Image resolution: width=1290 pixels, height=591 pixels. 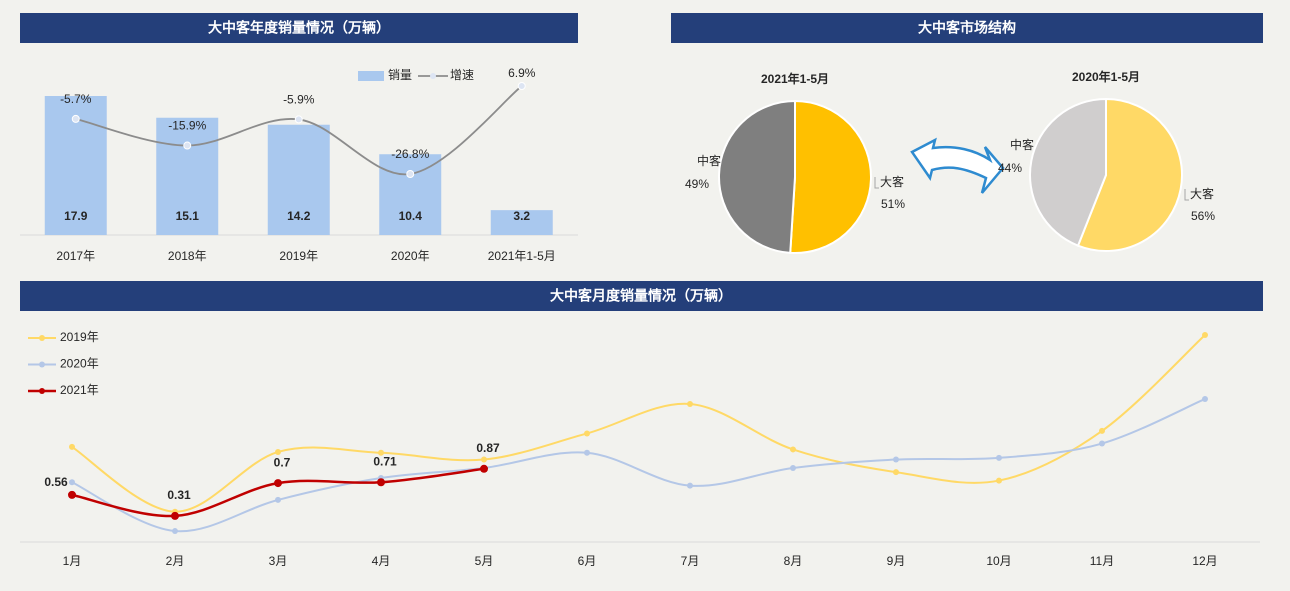 I want to click on x-tick-label: 1月, so click(x=72, y=561).